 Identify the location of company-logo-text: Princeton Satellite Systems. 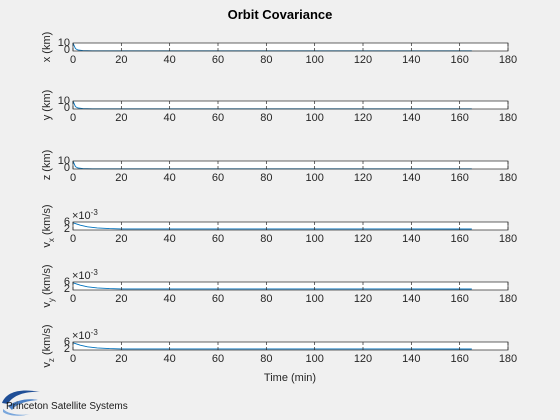
(67, 406).